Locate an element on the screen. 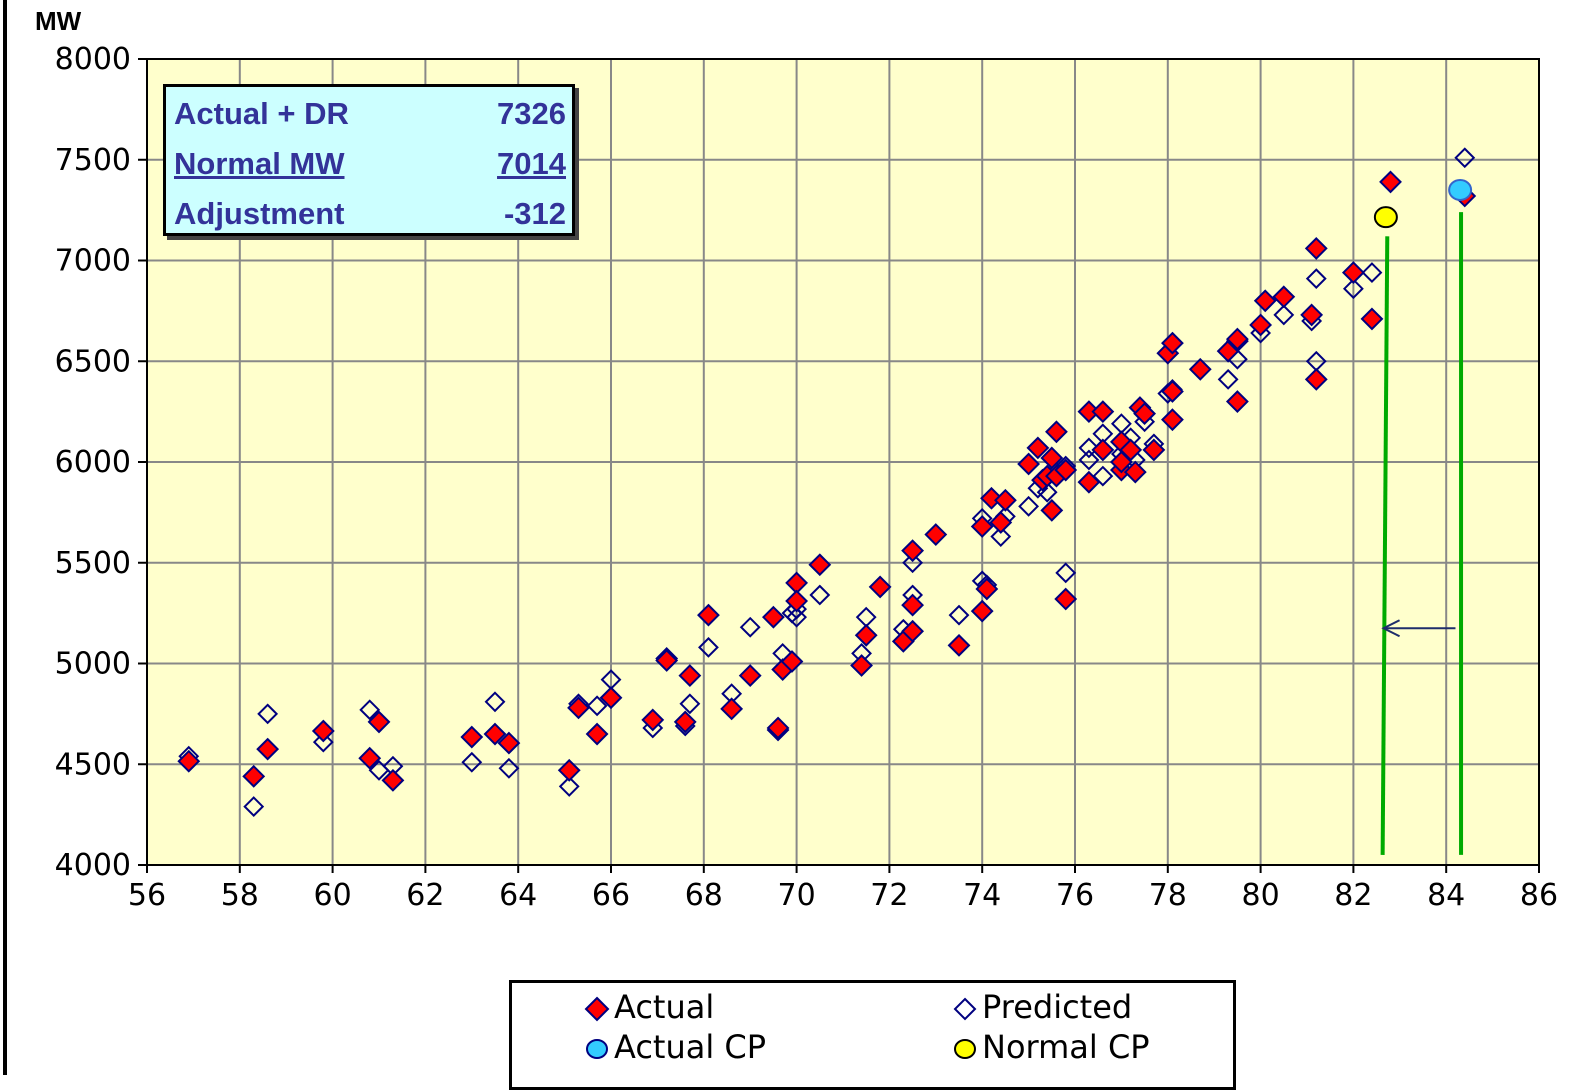 The image size is (1593, 1090). legend-item-actual: Actual is located at coordinates (649, 1007).